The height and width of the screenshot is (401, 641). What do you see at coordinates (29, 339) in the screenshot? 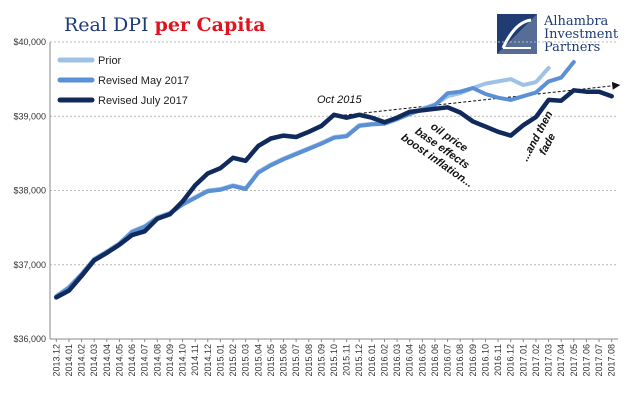
I see `y-tick-label: $36,000` at bounding box center [29, 339].